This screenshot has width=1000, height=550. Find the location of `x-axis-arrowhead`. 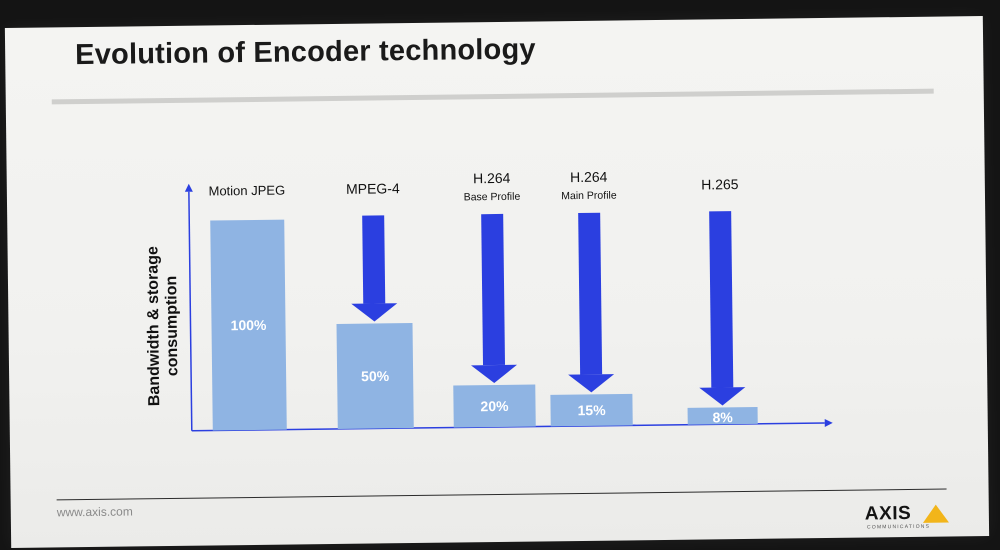

x-axis-arrowhead is located at coordinates (828, 423).